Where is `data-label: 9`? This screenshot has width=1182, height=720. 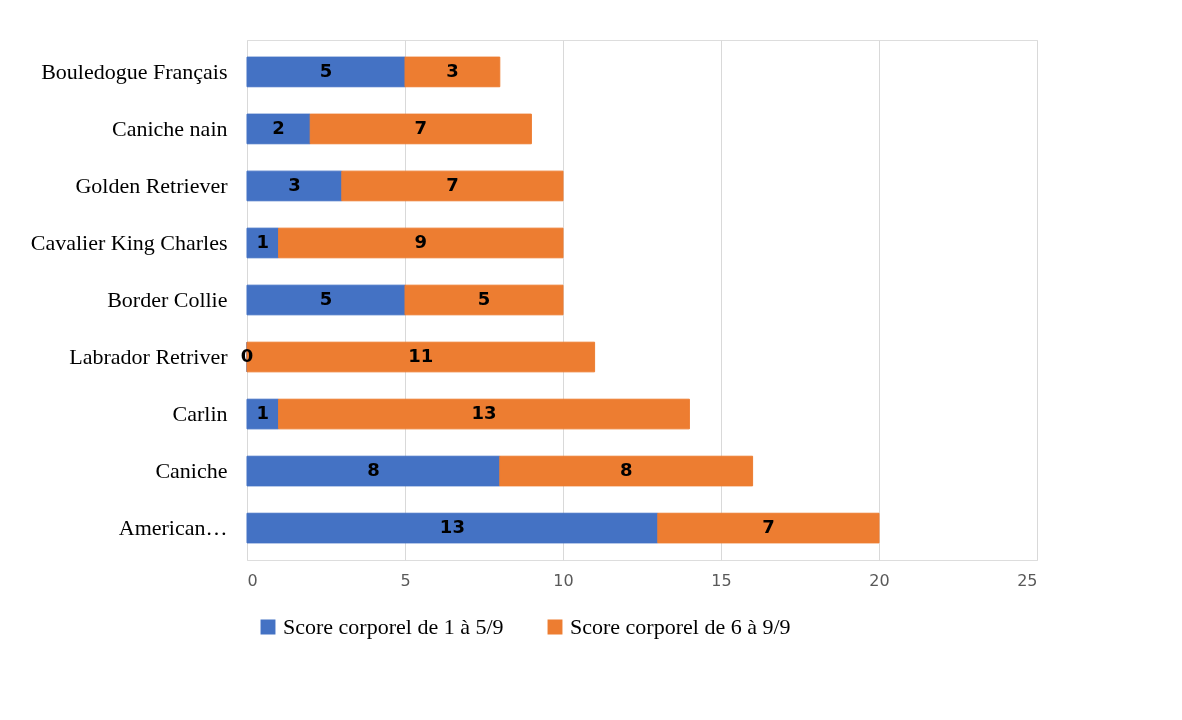 data-label: 9 is located at coordinates (421, 241).